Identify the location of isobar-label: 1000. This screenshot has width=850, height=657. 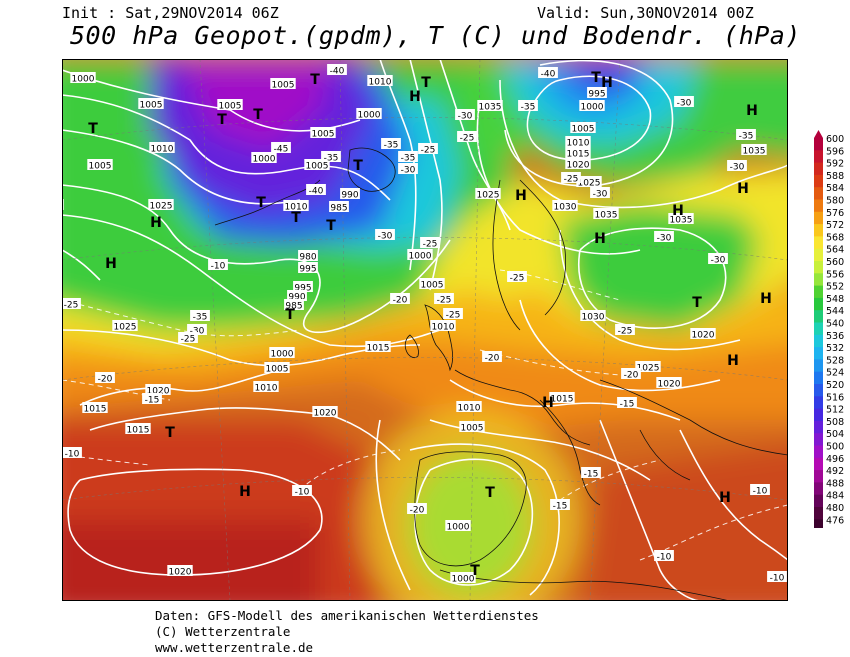
(264, 158).